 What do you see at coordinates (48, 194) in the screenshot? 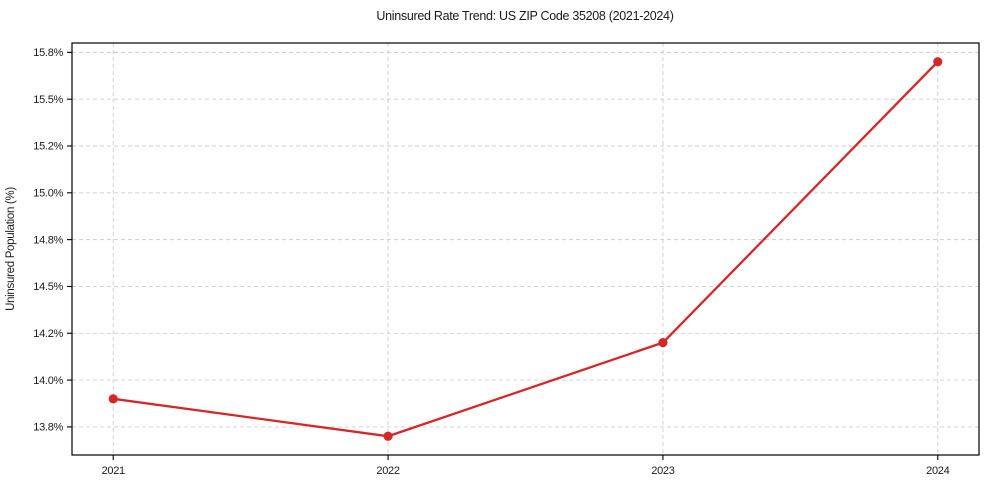
I see `y-tick-label: 15.0%` at bounding box center [48, 194].